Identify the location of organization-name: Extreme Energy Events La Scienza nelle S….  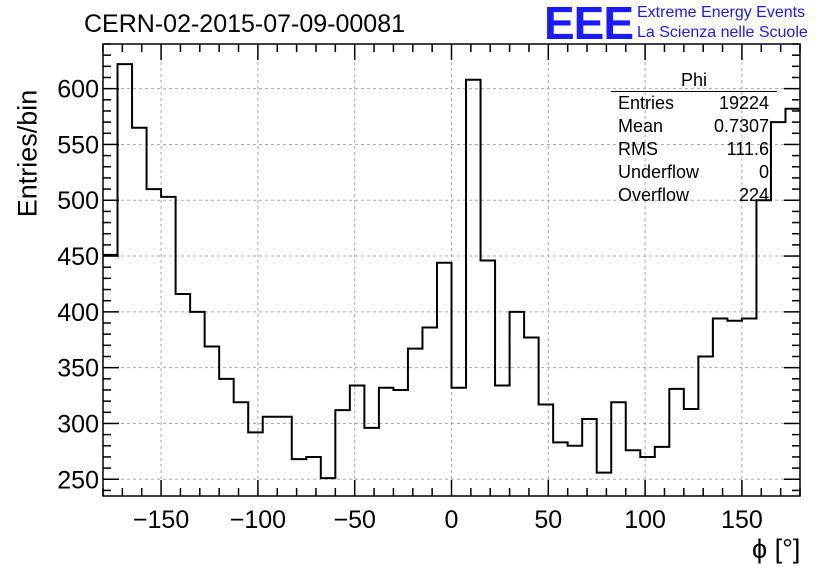
(722, 23).